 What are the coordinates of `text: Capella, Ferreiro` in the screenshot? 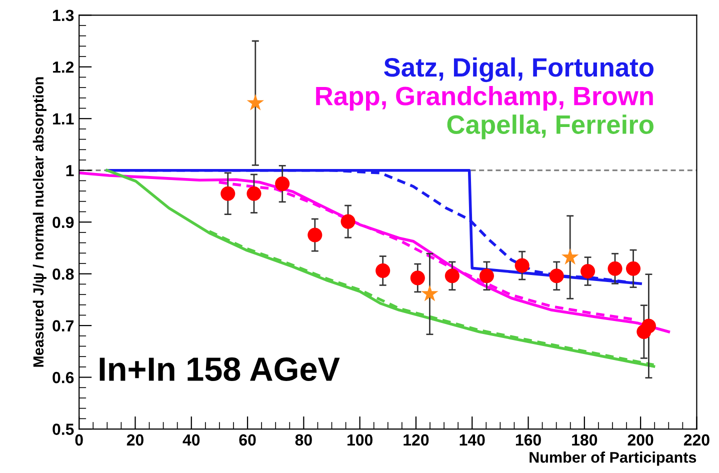 It's located at (550, 127).